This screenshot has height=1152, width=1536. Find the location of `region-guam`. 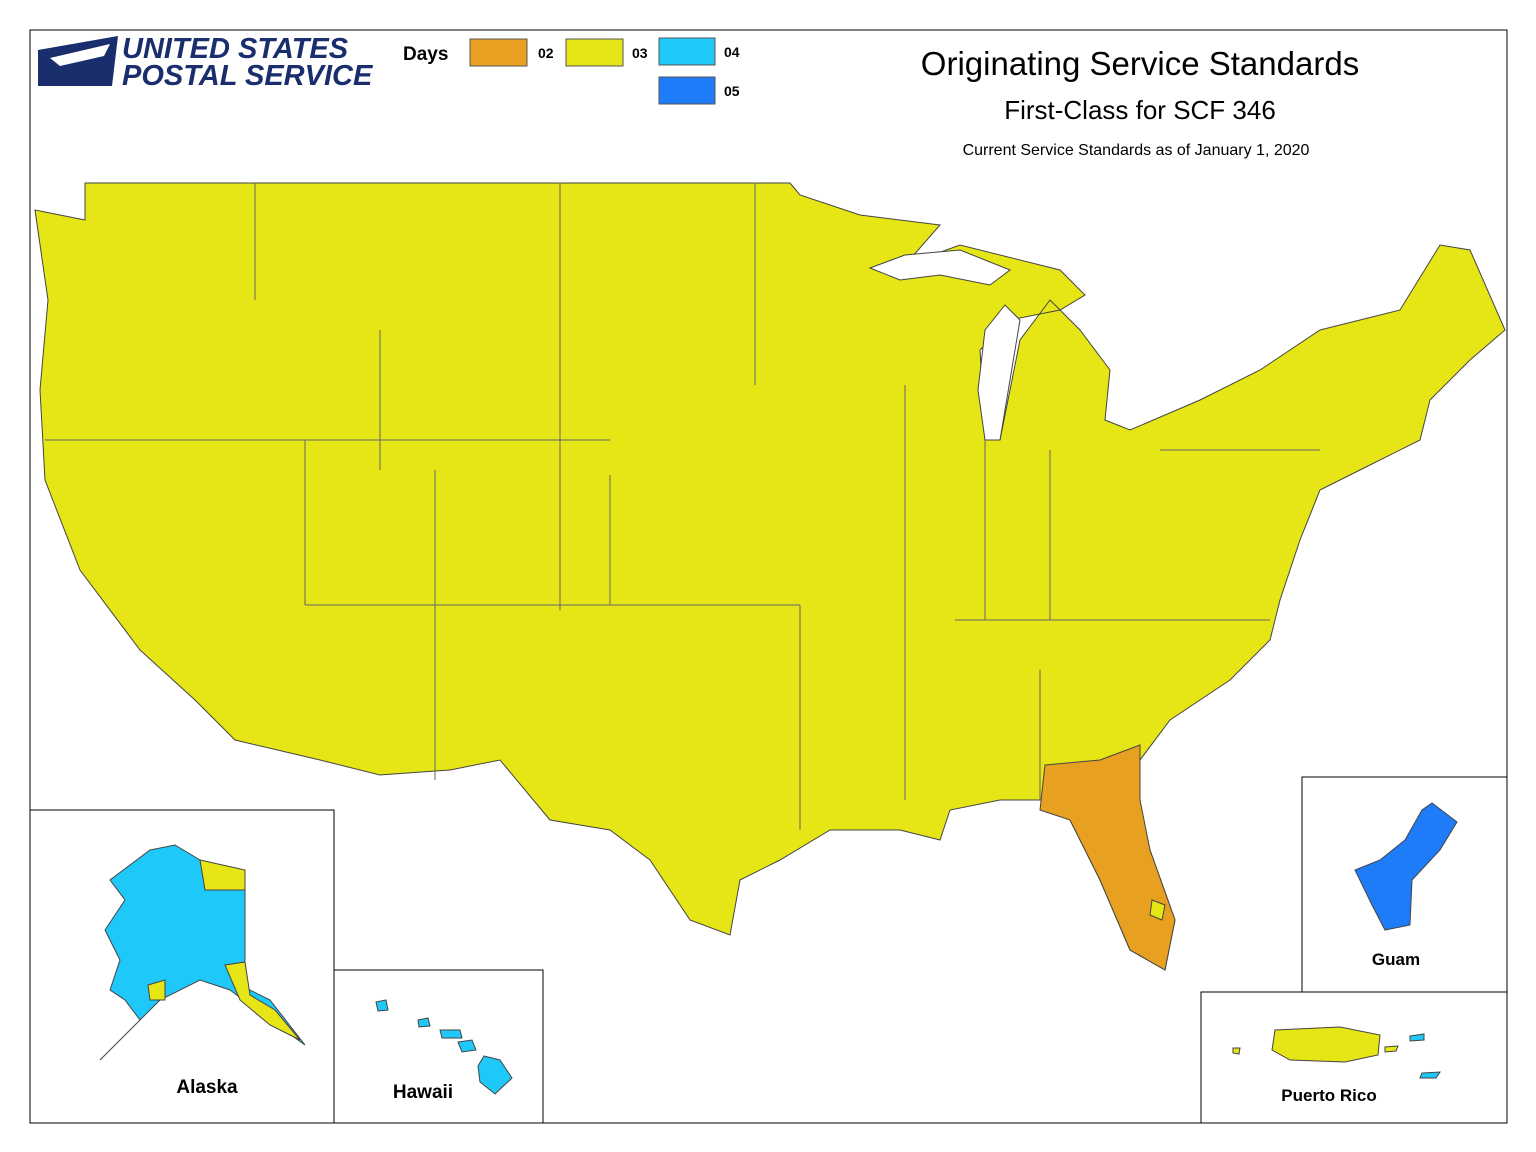

region-guam is located at coordinates (1406, 866).